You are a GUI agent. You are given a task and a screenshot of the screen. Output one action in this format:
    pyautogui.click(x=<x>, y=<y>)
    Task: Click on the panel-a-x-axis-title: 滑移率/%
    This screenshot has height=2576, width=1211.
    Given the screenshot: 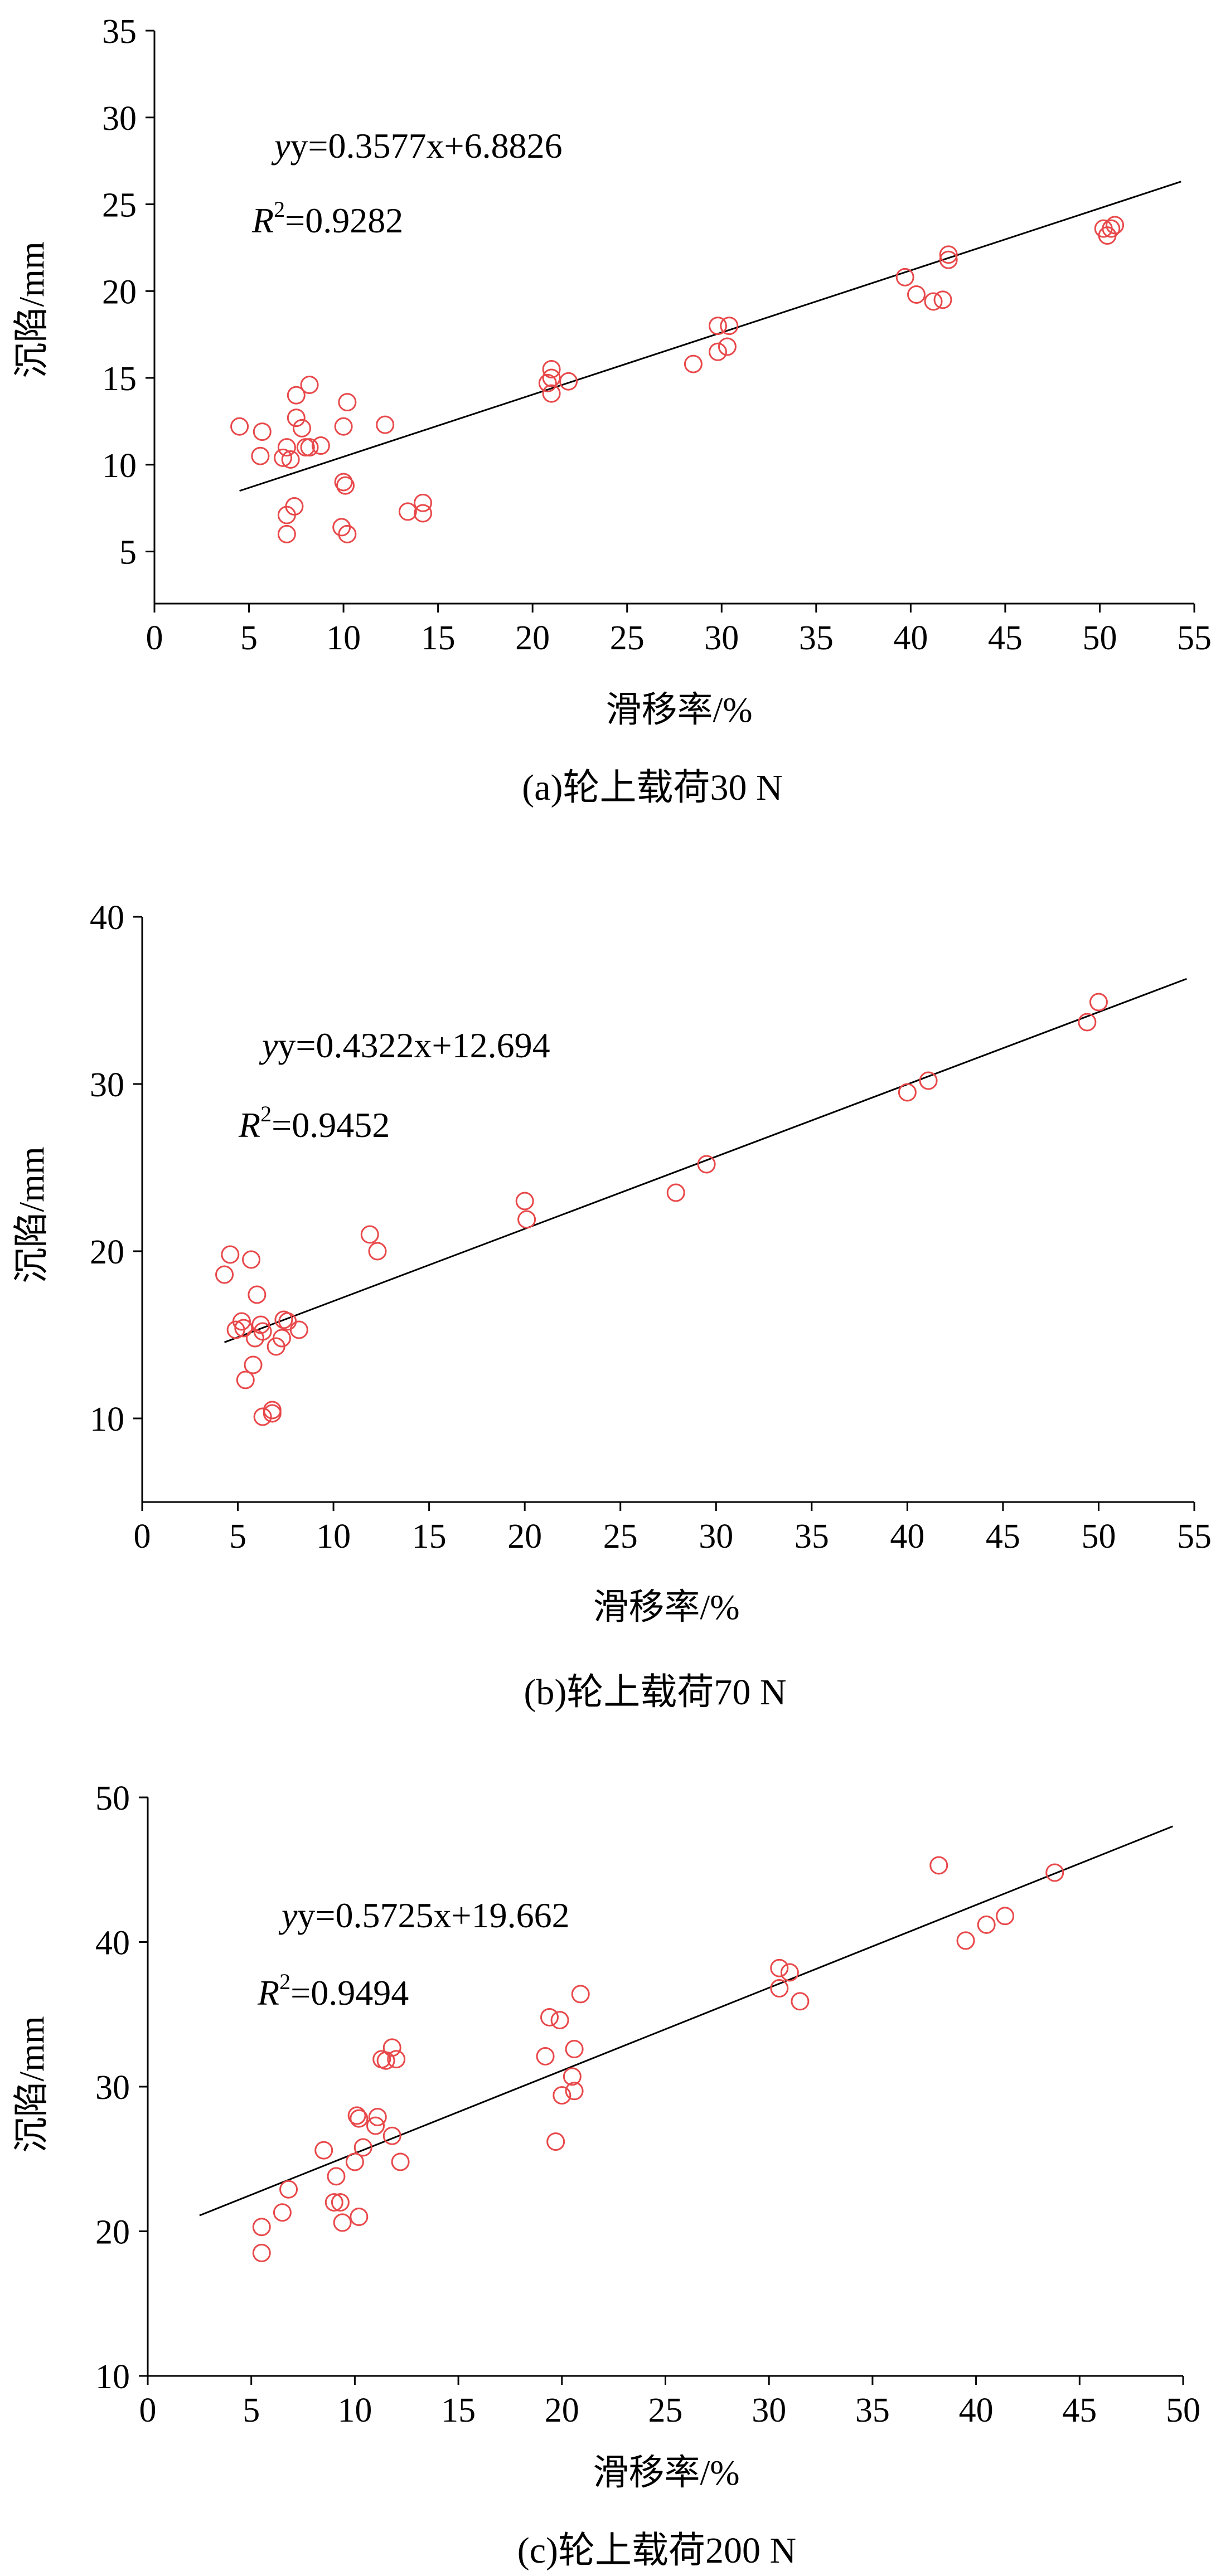 What is the action you would take?
    pyautogui.click(x=679, y=710)
    